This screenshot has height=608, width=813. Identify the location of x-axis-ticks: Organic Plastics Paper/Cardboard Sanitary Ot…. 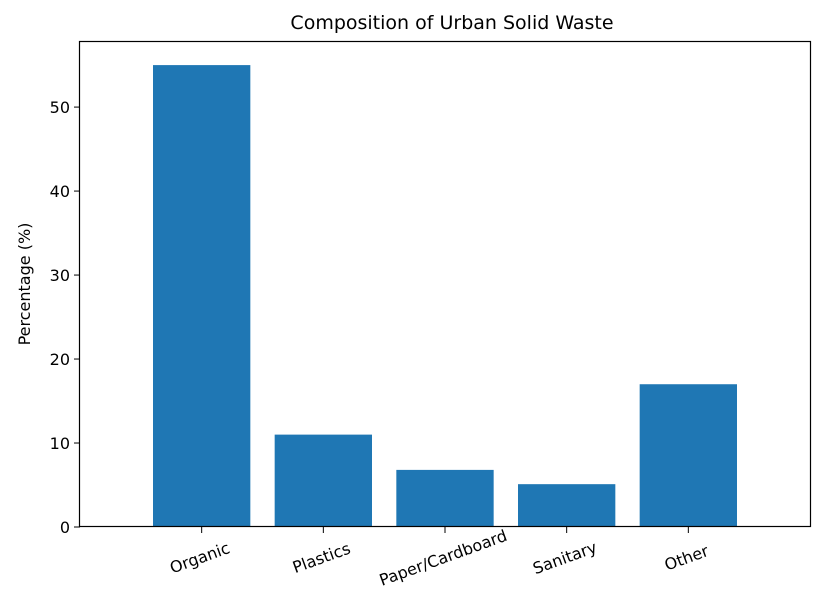
(439, 558).